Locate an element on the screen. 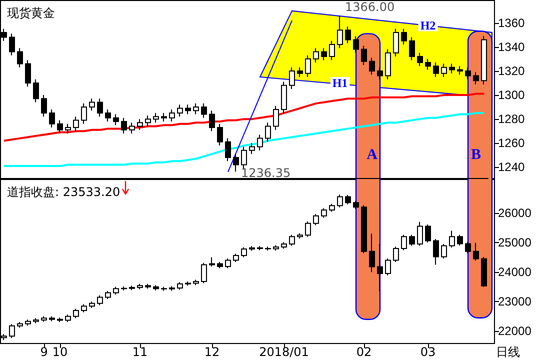 The width and height of the screenshot is (540, 360). x-tick-label: 02 is located at coordinates (364, 352).